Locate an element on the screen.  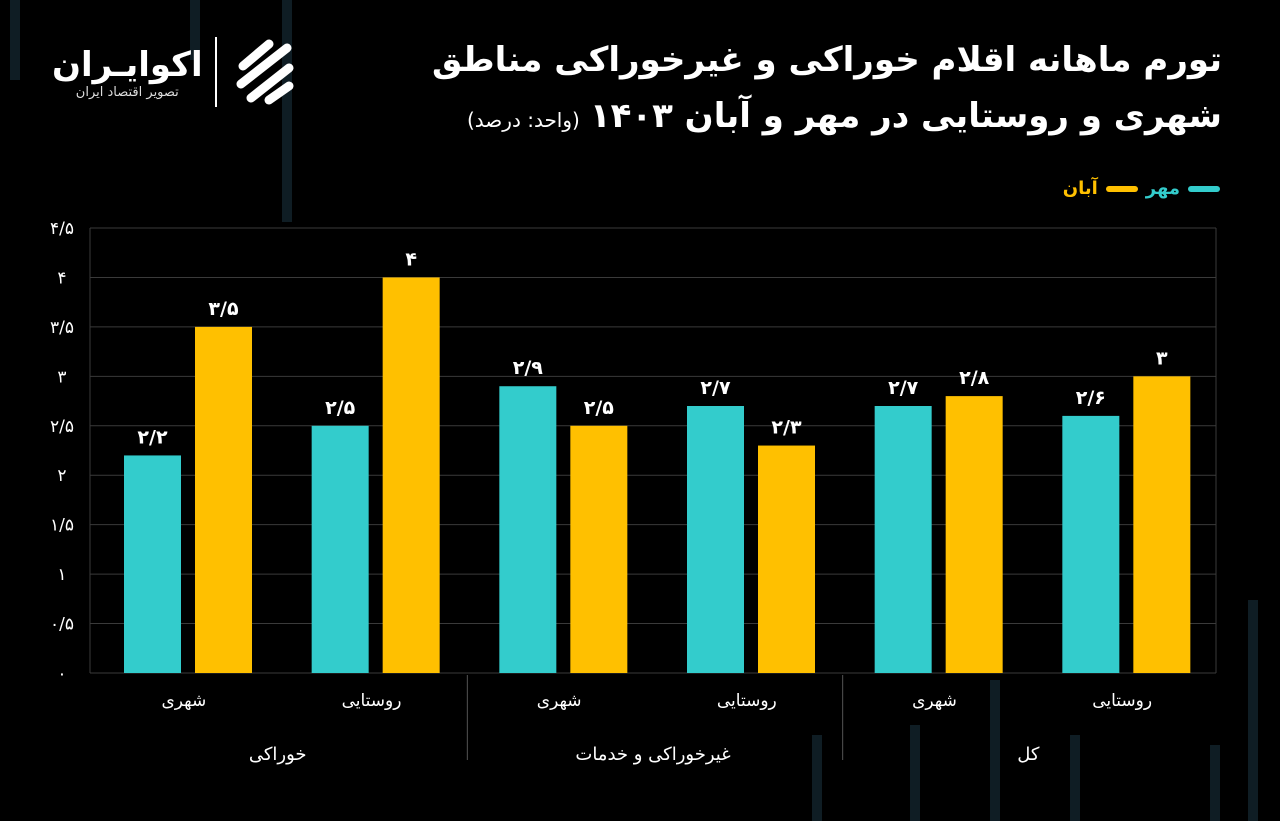
logo: اکوایـران تصویر اقتصاد ایران is located at coordinates (176, 72).